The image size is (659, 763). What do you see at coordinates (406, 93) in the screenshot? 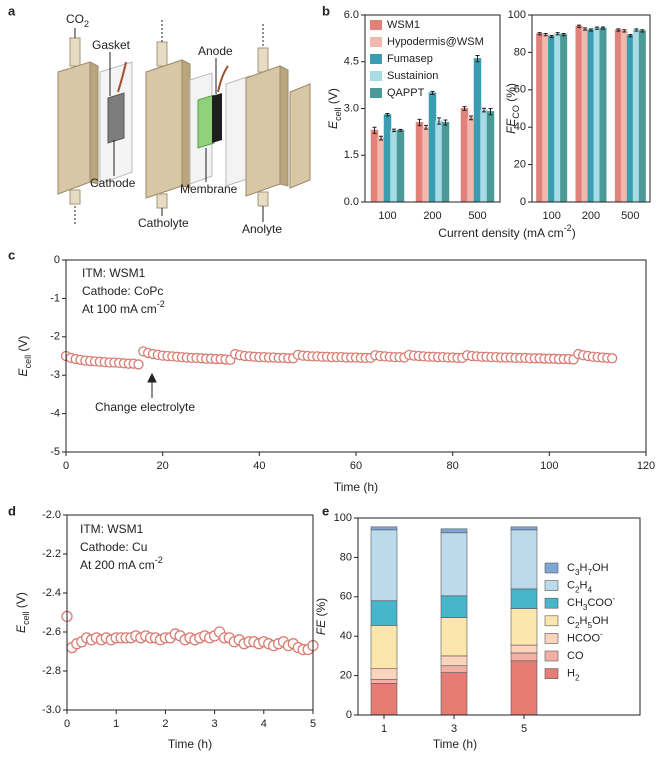
I see `legend-label: QAPPT` at bounding box center [406, 93].